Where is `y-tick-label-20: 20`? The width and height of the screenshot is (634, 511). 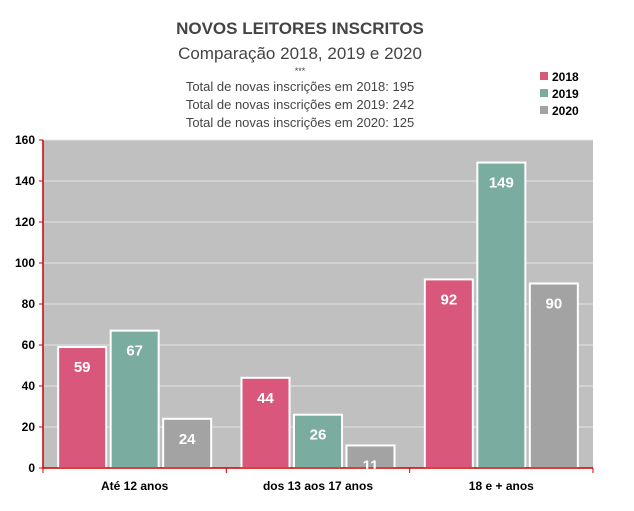 y-tick-label-20: 20 is located at coordinates (29, 427).